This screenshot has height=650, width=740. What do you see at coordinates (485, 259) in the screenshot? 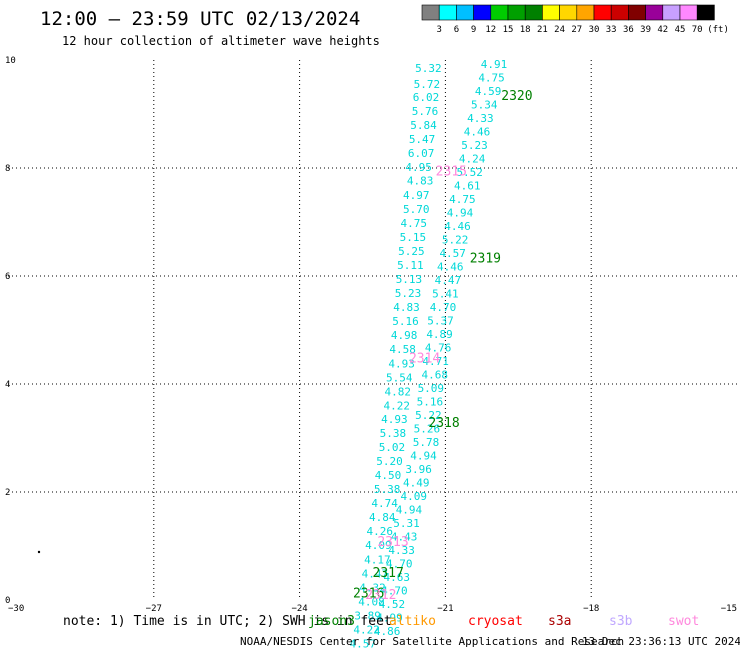
I see `pass-label: 2319` at bounding box center [485, 259].